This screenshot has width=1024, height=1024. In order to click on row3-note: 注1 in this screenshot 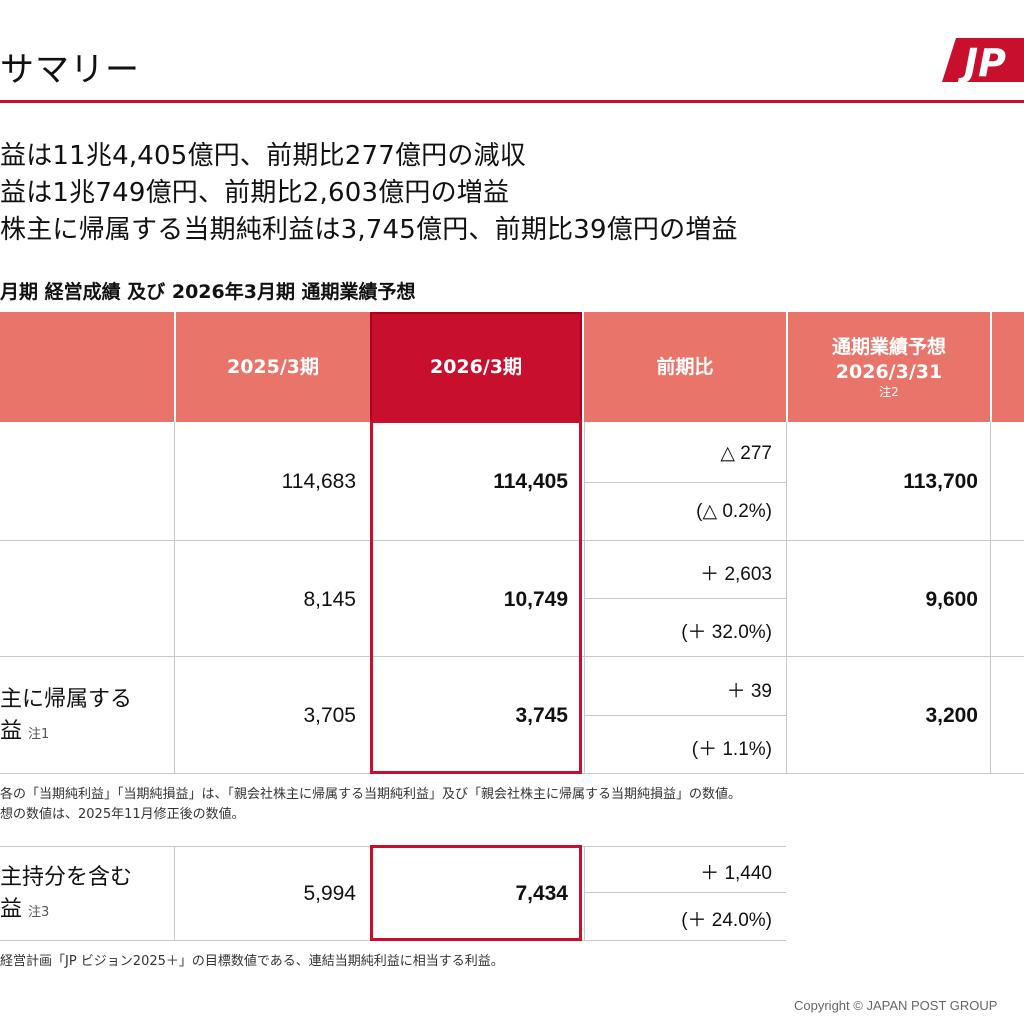, I will do `click(39, 734)`.